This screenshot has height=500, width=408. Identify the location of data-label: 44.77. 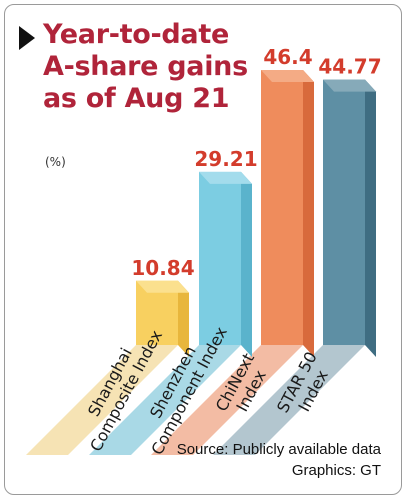
(349, 67).